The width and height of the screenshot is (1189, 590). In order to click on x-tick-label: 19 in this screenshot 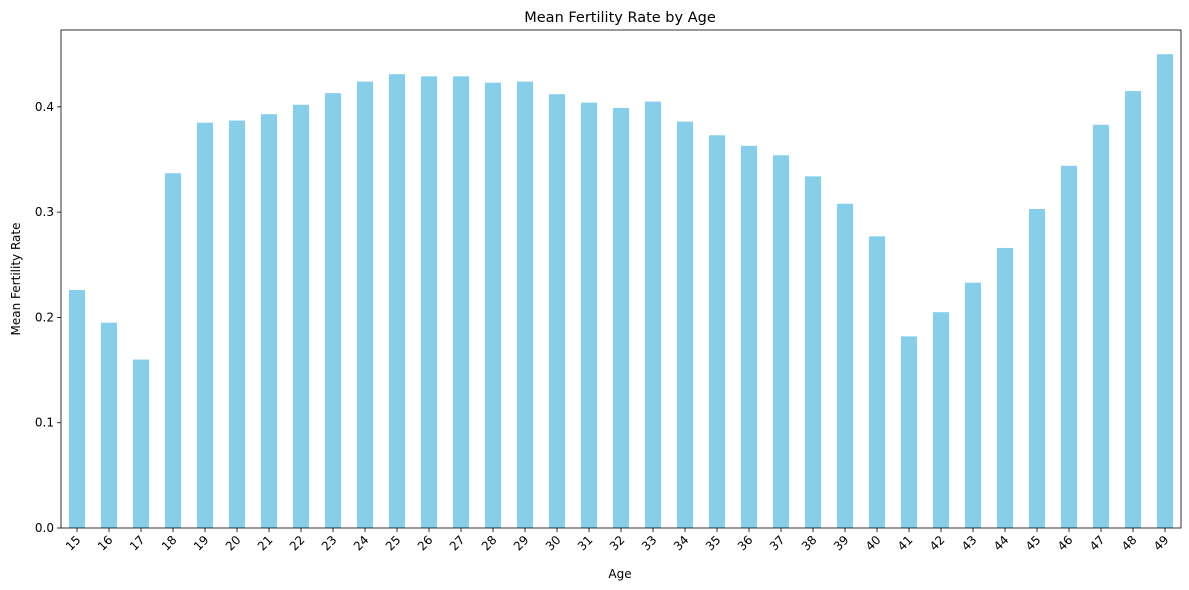, I will do `click(201, 543)`.